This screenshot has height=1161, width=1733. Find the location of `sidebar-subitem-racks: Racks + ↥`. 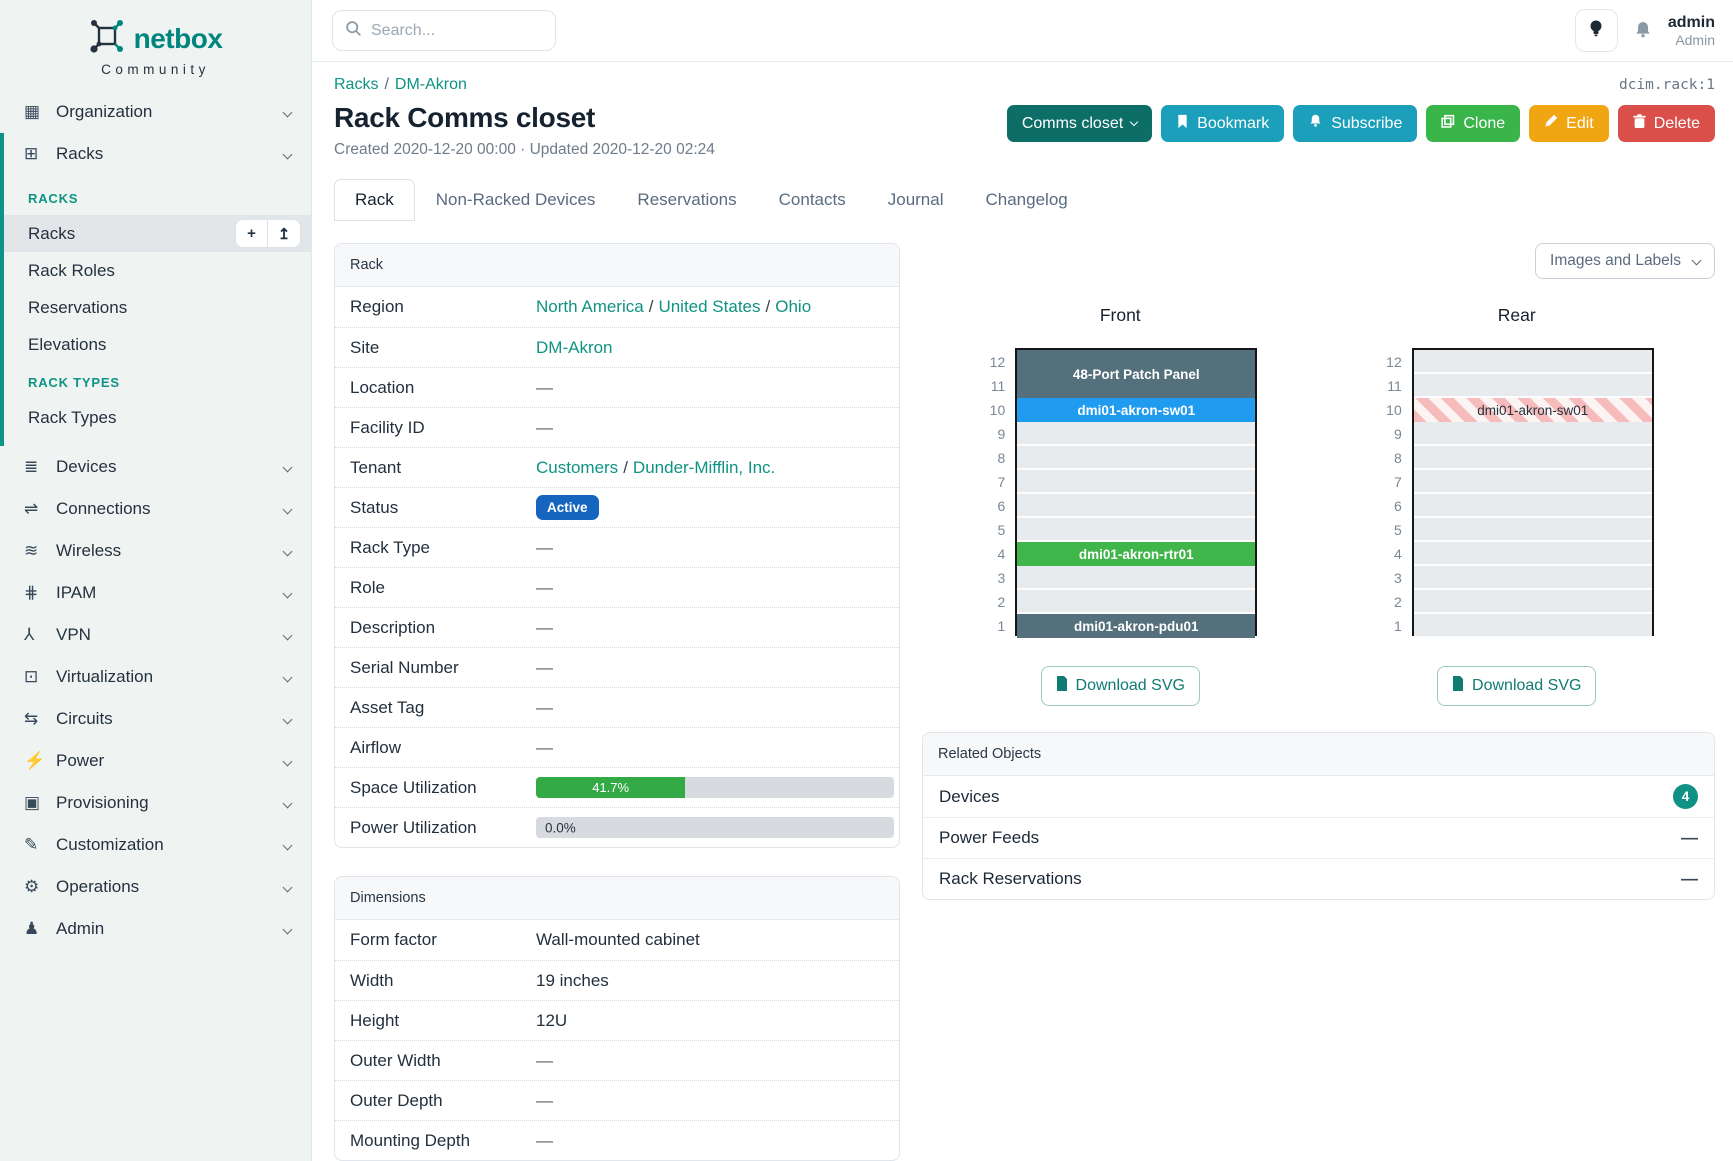

sidebar-subitem-racks: Racks + ↥ is located at coordinates (157, 233).